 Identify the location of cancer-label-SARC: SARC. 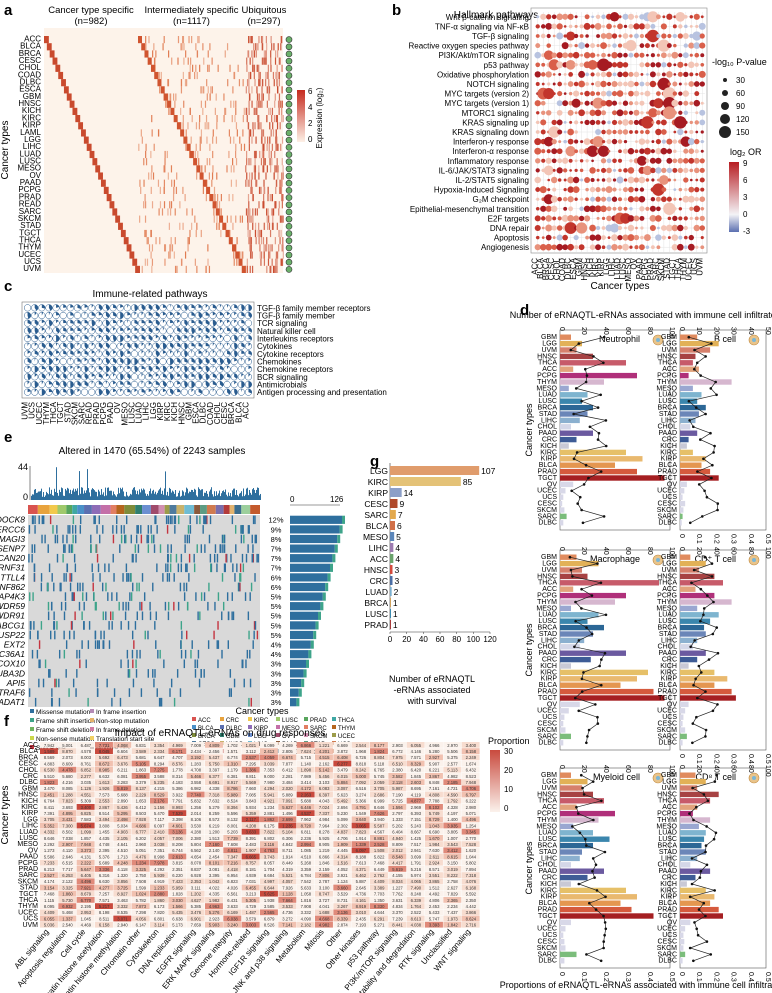
(655, 269).